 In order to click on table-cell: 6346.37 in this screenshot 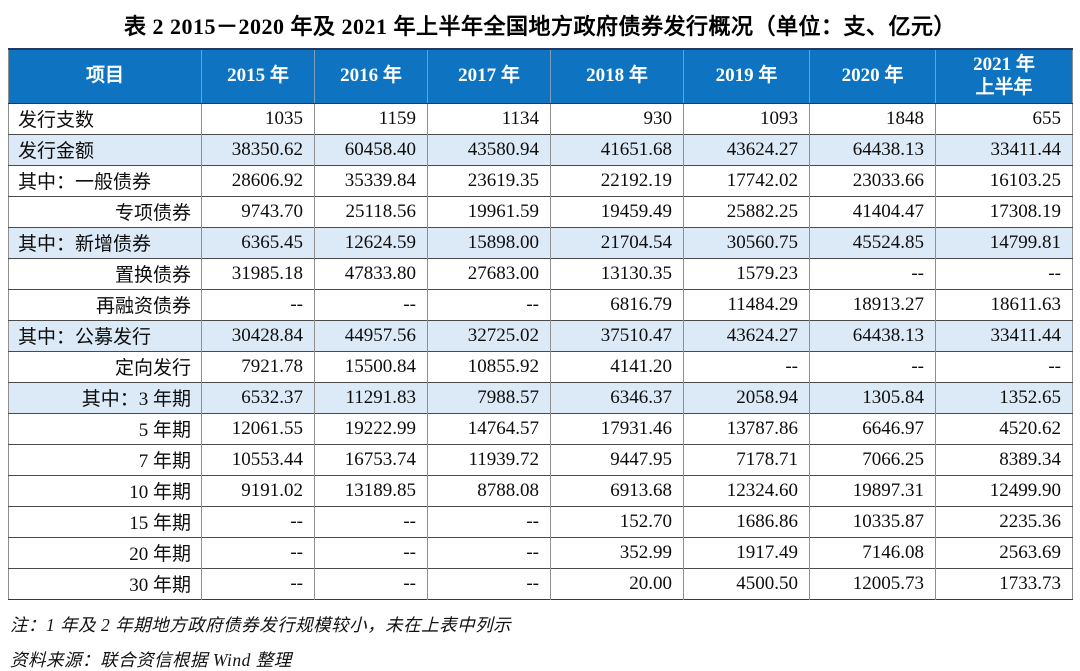, I will do `click(617, 397)`.